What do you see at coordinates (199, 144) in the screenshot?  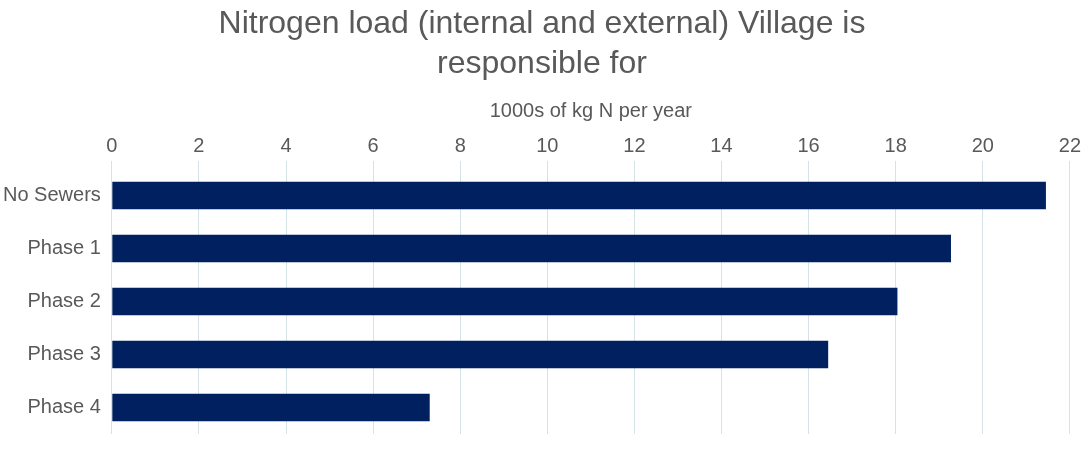 I see `x-tick-label: 2` at bounding box center [199, 144].